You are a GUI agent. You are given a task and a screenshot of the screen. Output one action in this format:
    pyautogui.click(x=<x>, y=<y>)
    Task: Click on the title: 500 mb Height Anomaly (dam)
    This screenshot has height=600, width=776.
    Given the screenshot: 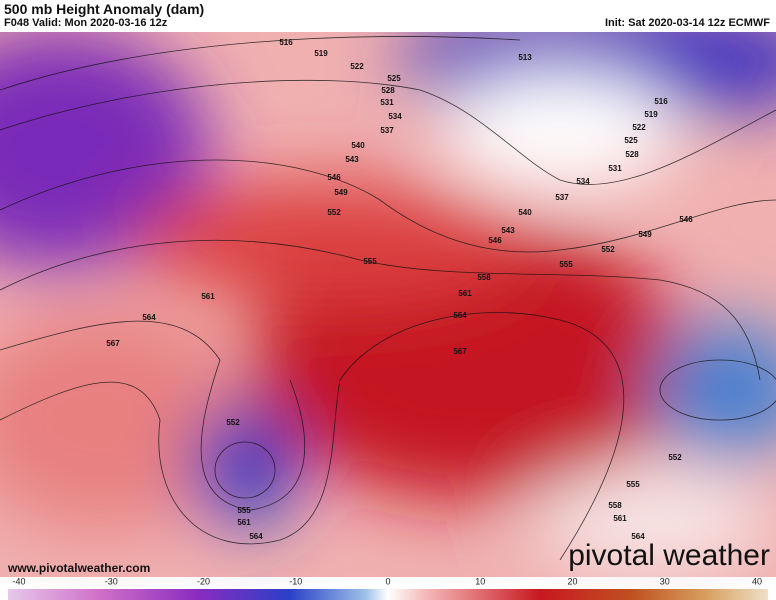 What is the action you would take?
    pyautogui.click(x=104, y=9)
    